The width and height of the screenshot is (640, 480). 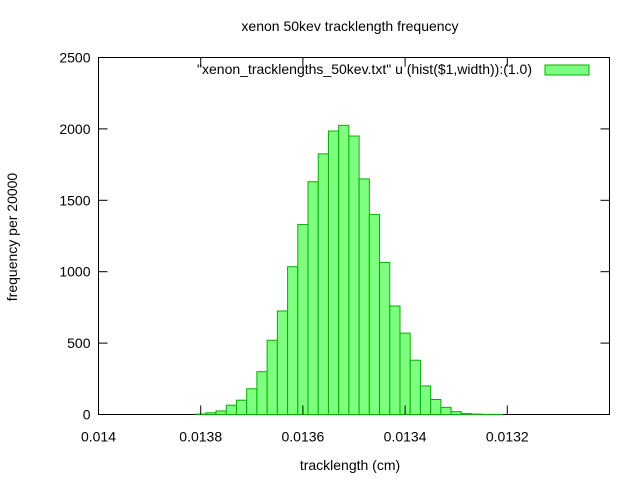 What do you see at coordinates (302, 437) in the screenshot?
I see `x-tick-label: 0.0136` at bounding box center [302, 437].